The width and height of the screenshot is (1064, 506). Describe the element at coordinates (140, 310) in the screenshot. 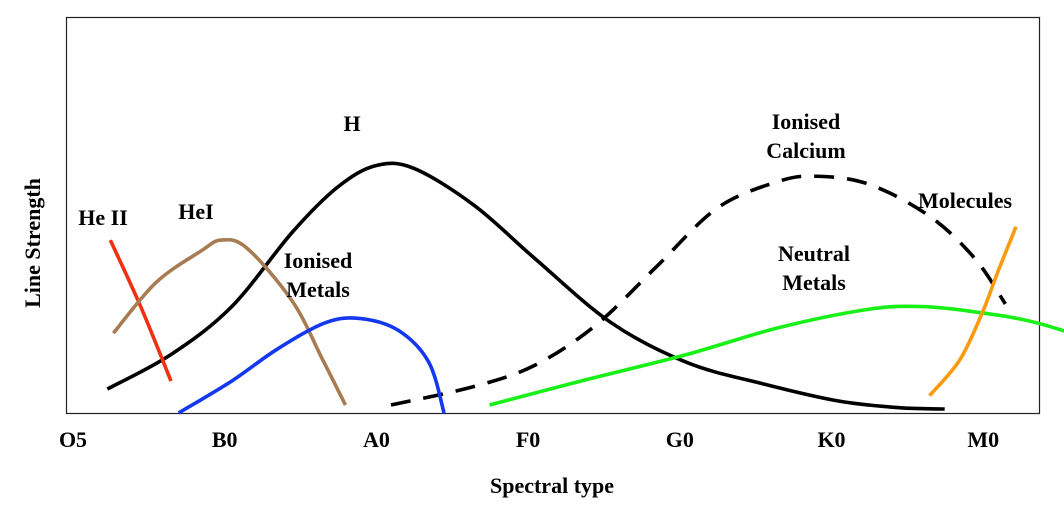

I see `curve-he-ii` at that location.